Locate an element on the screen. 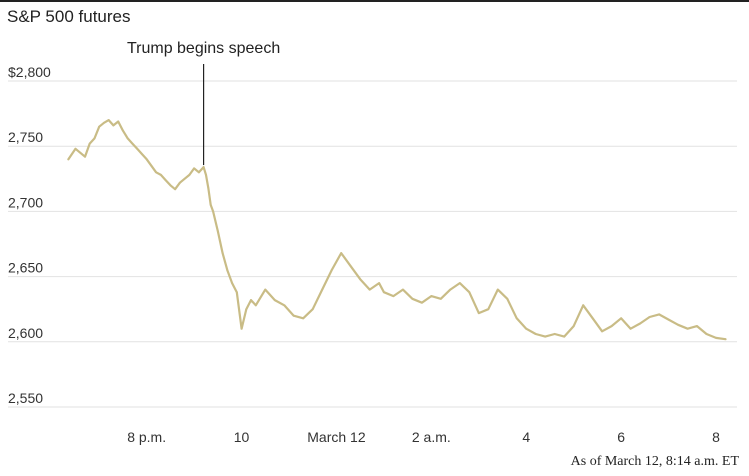  x-tick-label: 8 is located at coordinates (716, 437).